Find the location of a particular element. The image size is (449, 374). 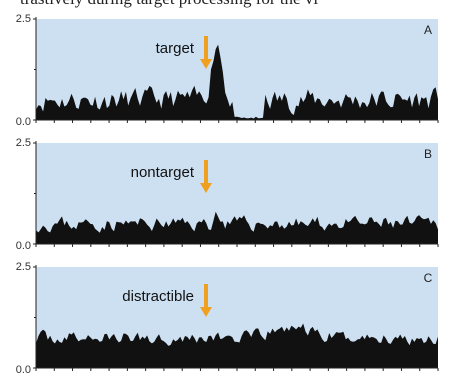

signal-area-b is located at coordinates (237, 227).